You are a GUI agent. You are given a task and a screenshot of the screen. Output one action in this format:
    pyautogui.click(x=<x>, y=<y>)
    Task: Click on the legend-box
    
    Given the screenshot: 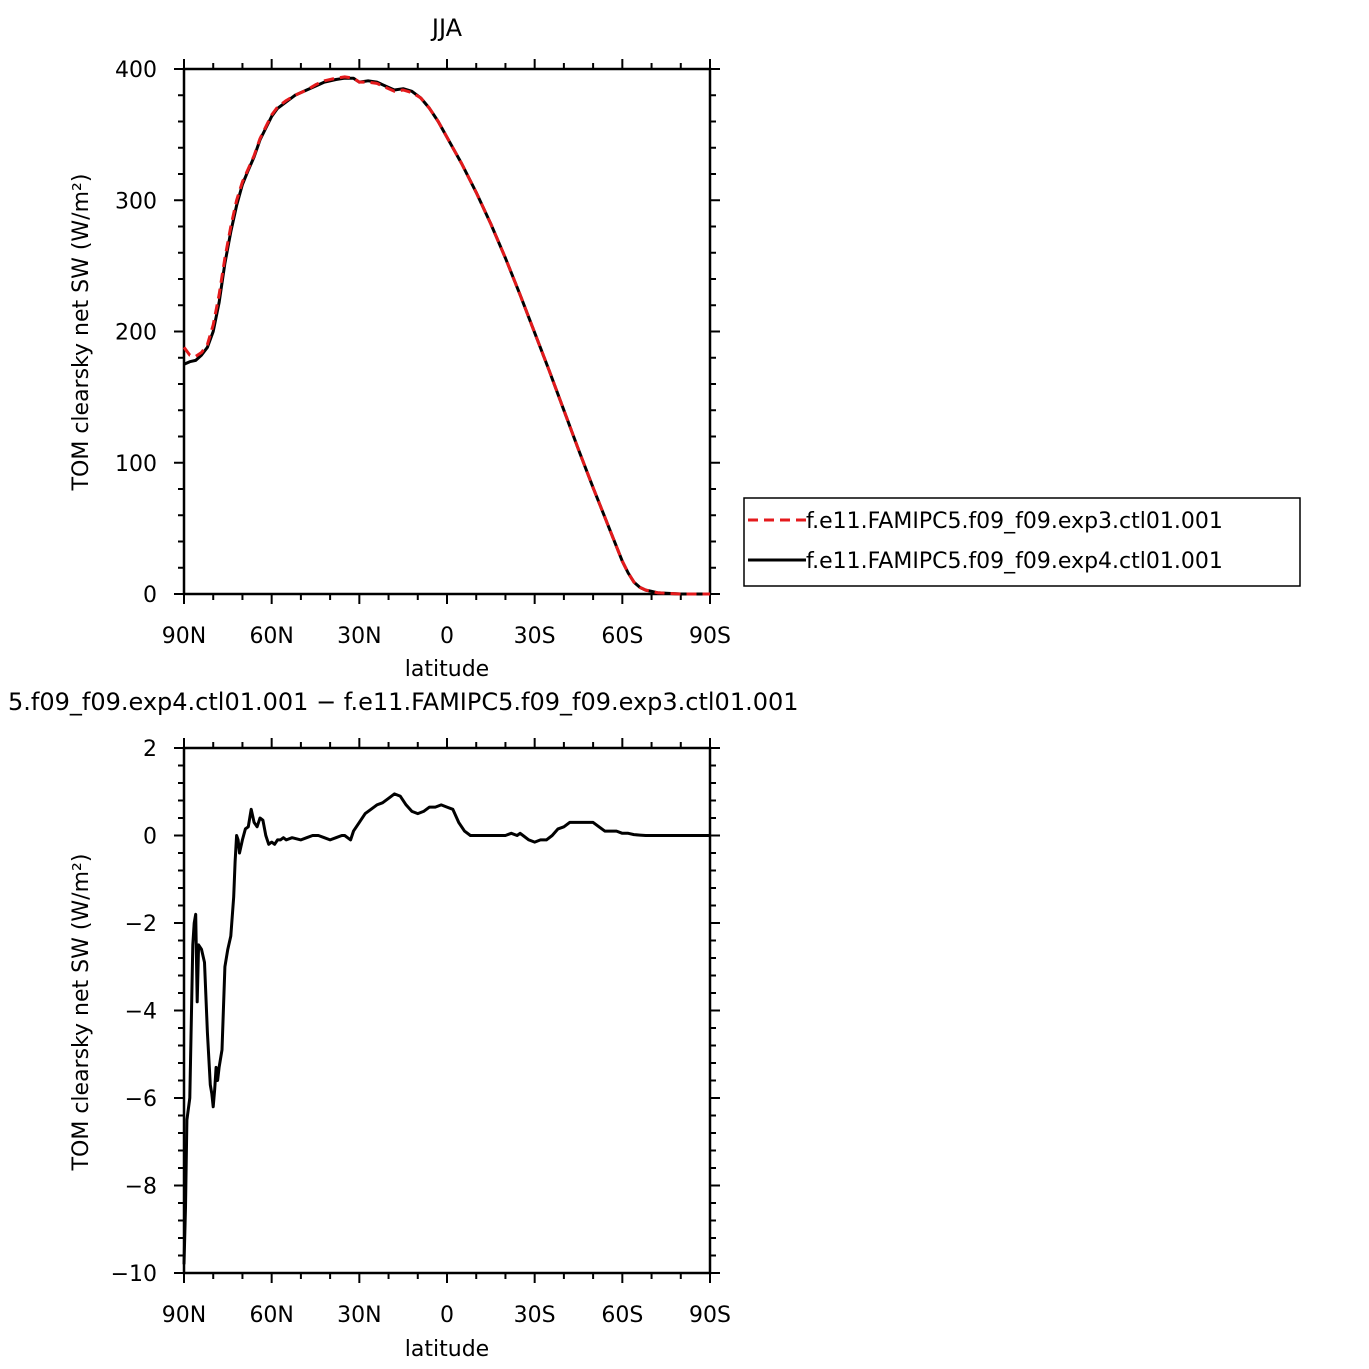 What is the action you would take?
    pyautogui.click(x=1022, y=542)
    